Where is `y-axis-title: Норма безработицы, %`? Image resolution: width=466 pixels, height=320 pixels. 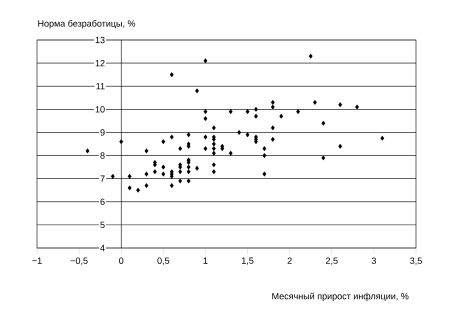 y-axis-title: Норма безработицы, % is located at coordinates (87, 24).